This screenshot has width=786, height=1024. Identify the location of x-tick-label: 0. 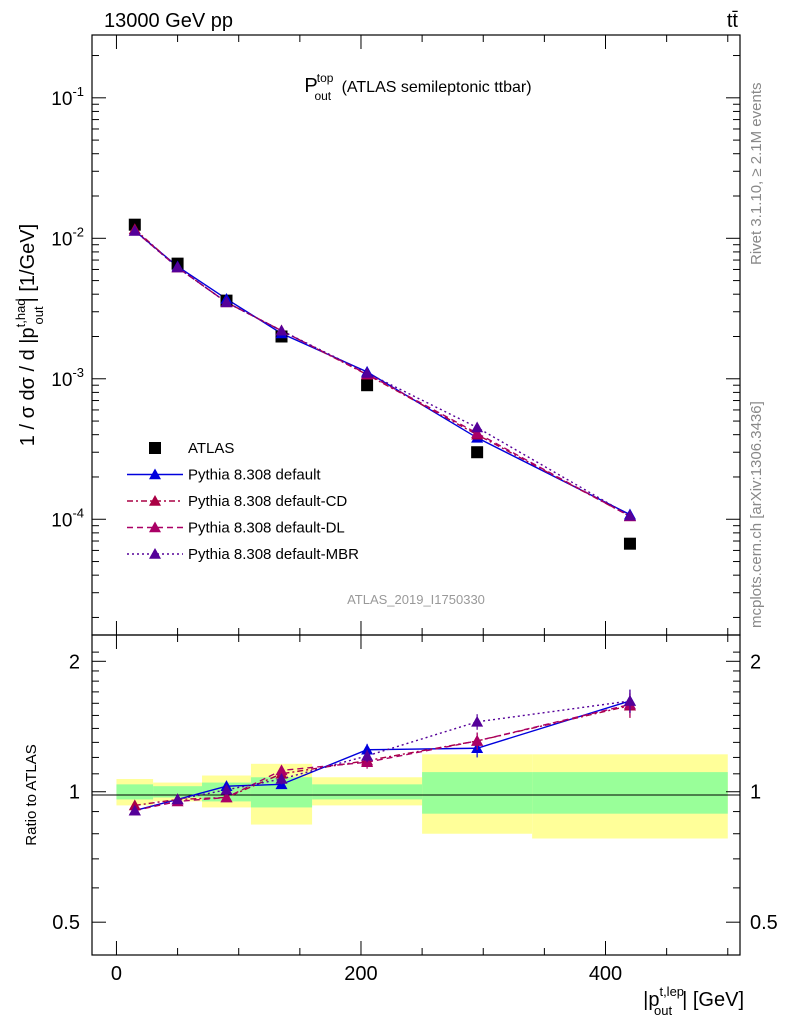
(116, 974).